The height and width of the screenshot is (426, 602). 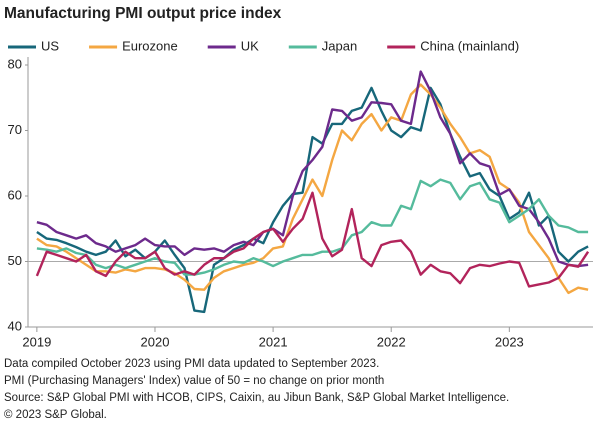 I want to click on y-tick-label: 70, so click(x=15, y=129).